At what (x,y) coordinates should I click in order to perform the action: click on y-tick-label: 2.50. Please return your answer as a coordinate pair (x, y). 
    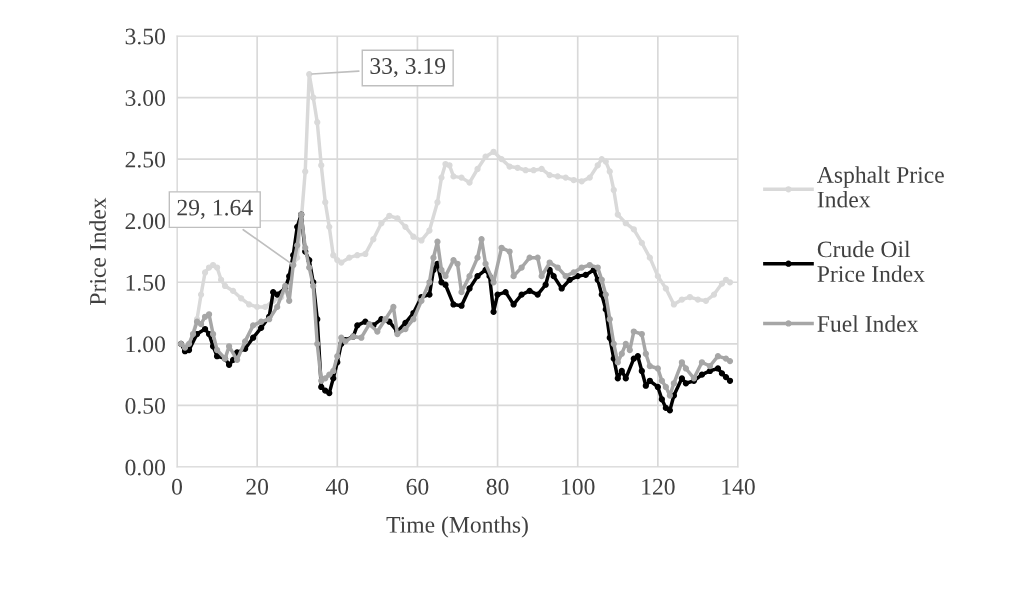
    Looking at the image, I should click on (145, 159).